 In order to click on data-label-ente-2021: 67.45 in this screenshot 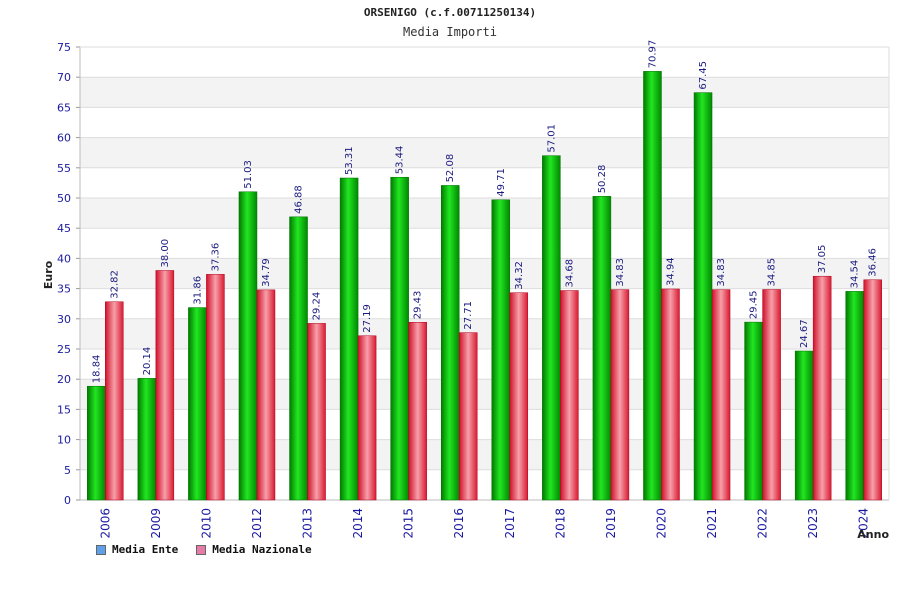, I will do `click(703, 75)`.